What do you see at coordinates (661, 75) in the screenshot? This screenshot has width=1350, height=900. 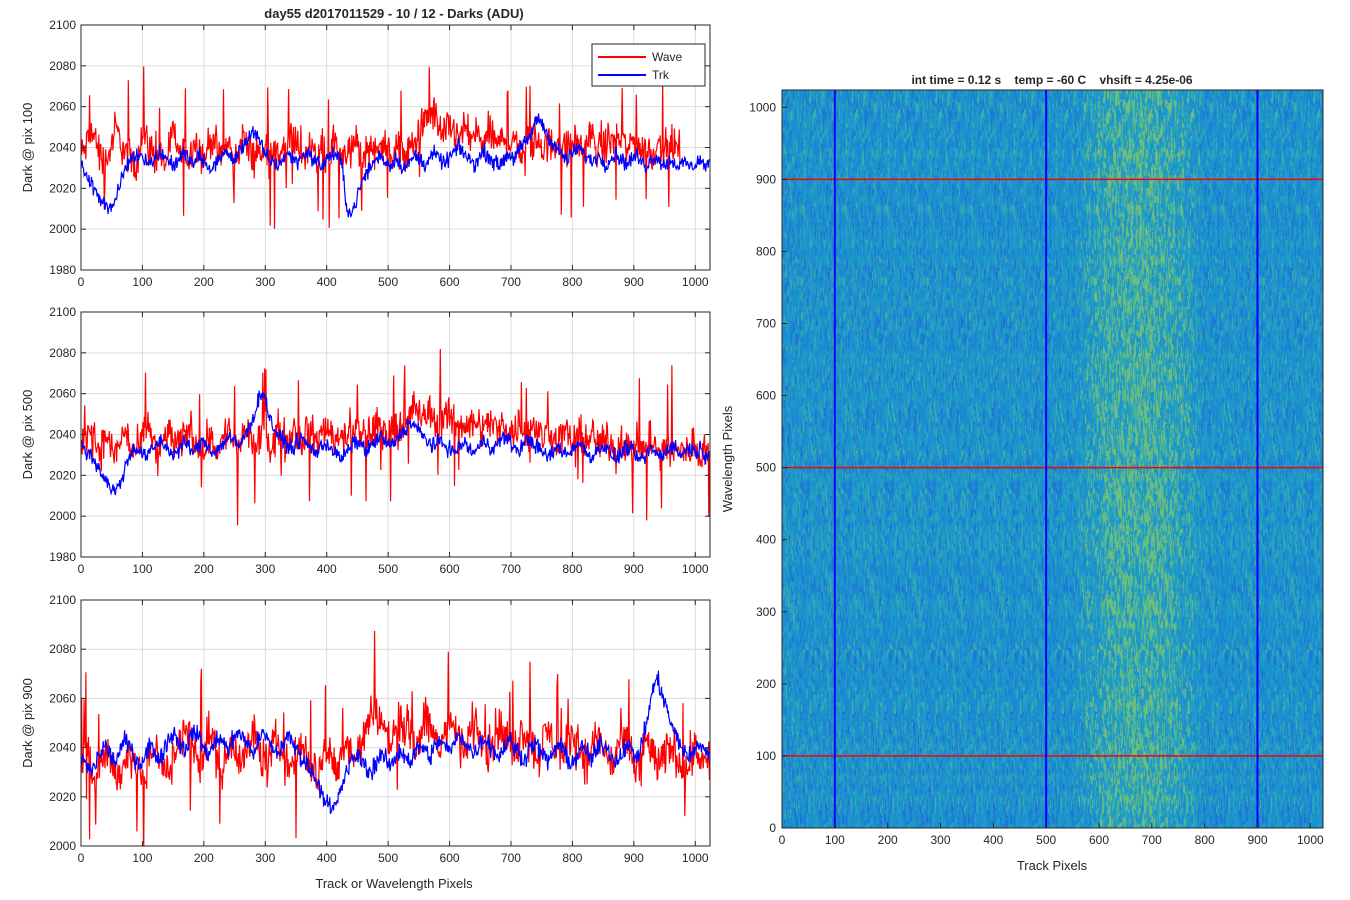 I see `legend-label-trk: Trk` at bounding box center [661, 75].